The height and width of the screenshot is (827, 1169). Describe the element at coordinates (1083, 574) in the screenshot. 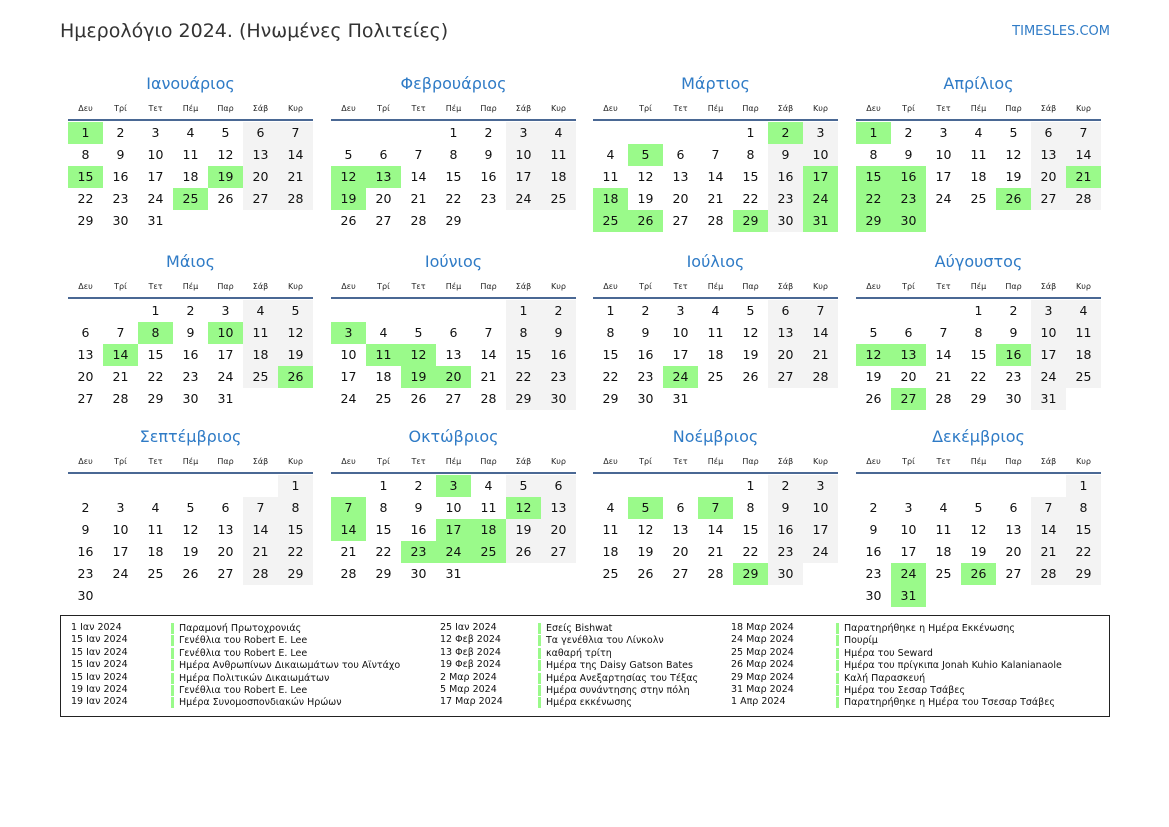

I see `day-cell: 29` at that location.